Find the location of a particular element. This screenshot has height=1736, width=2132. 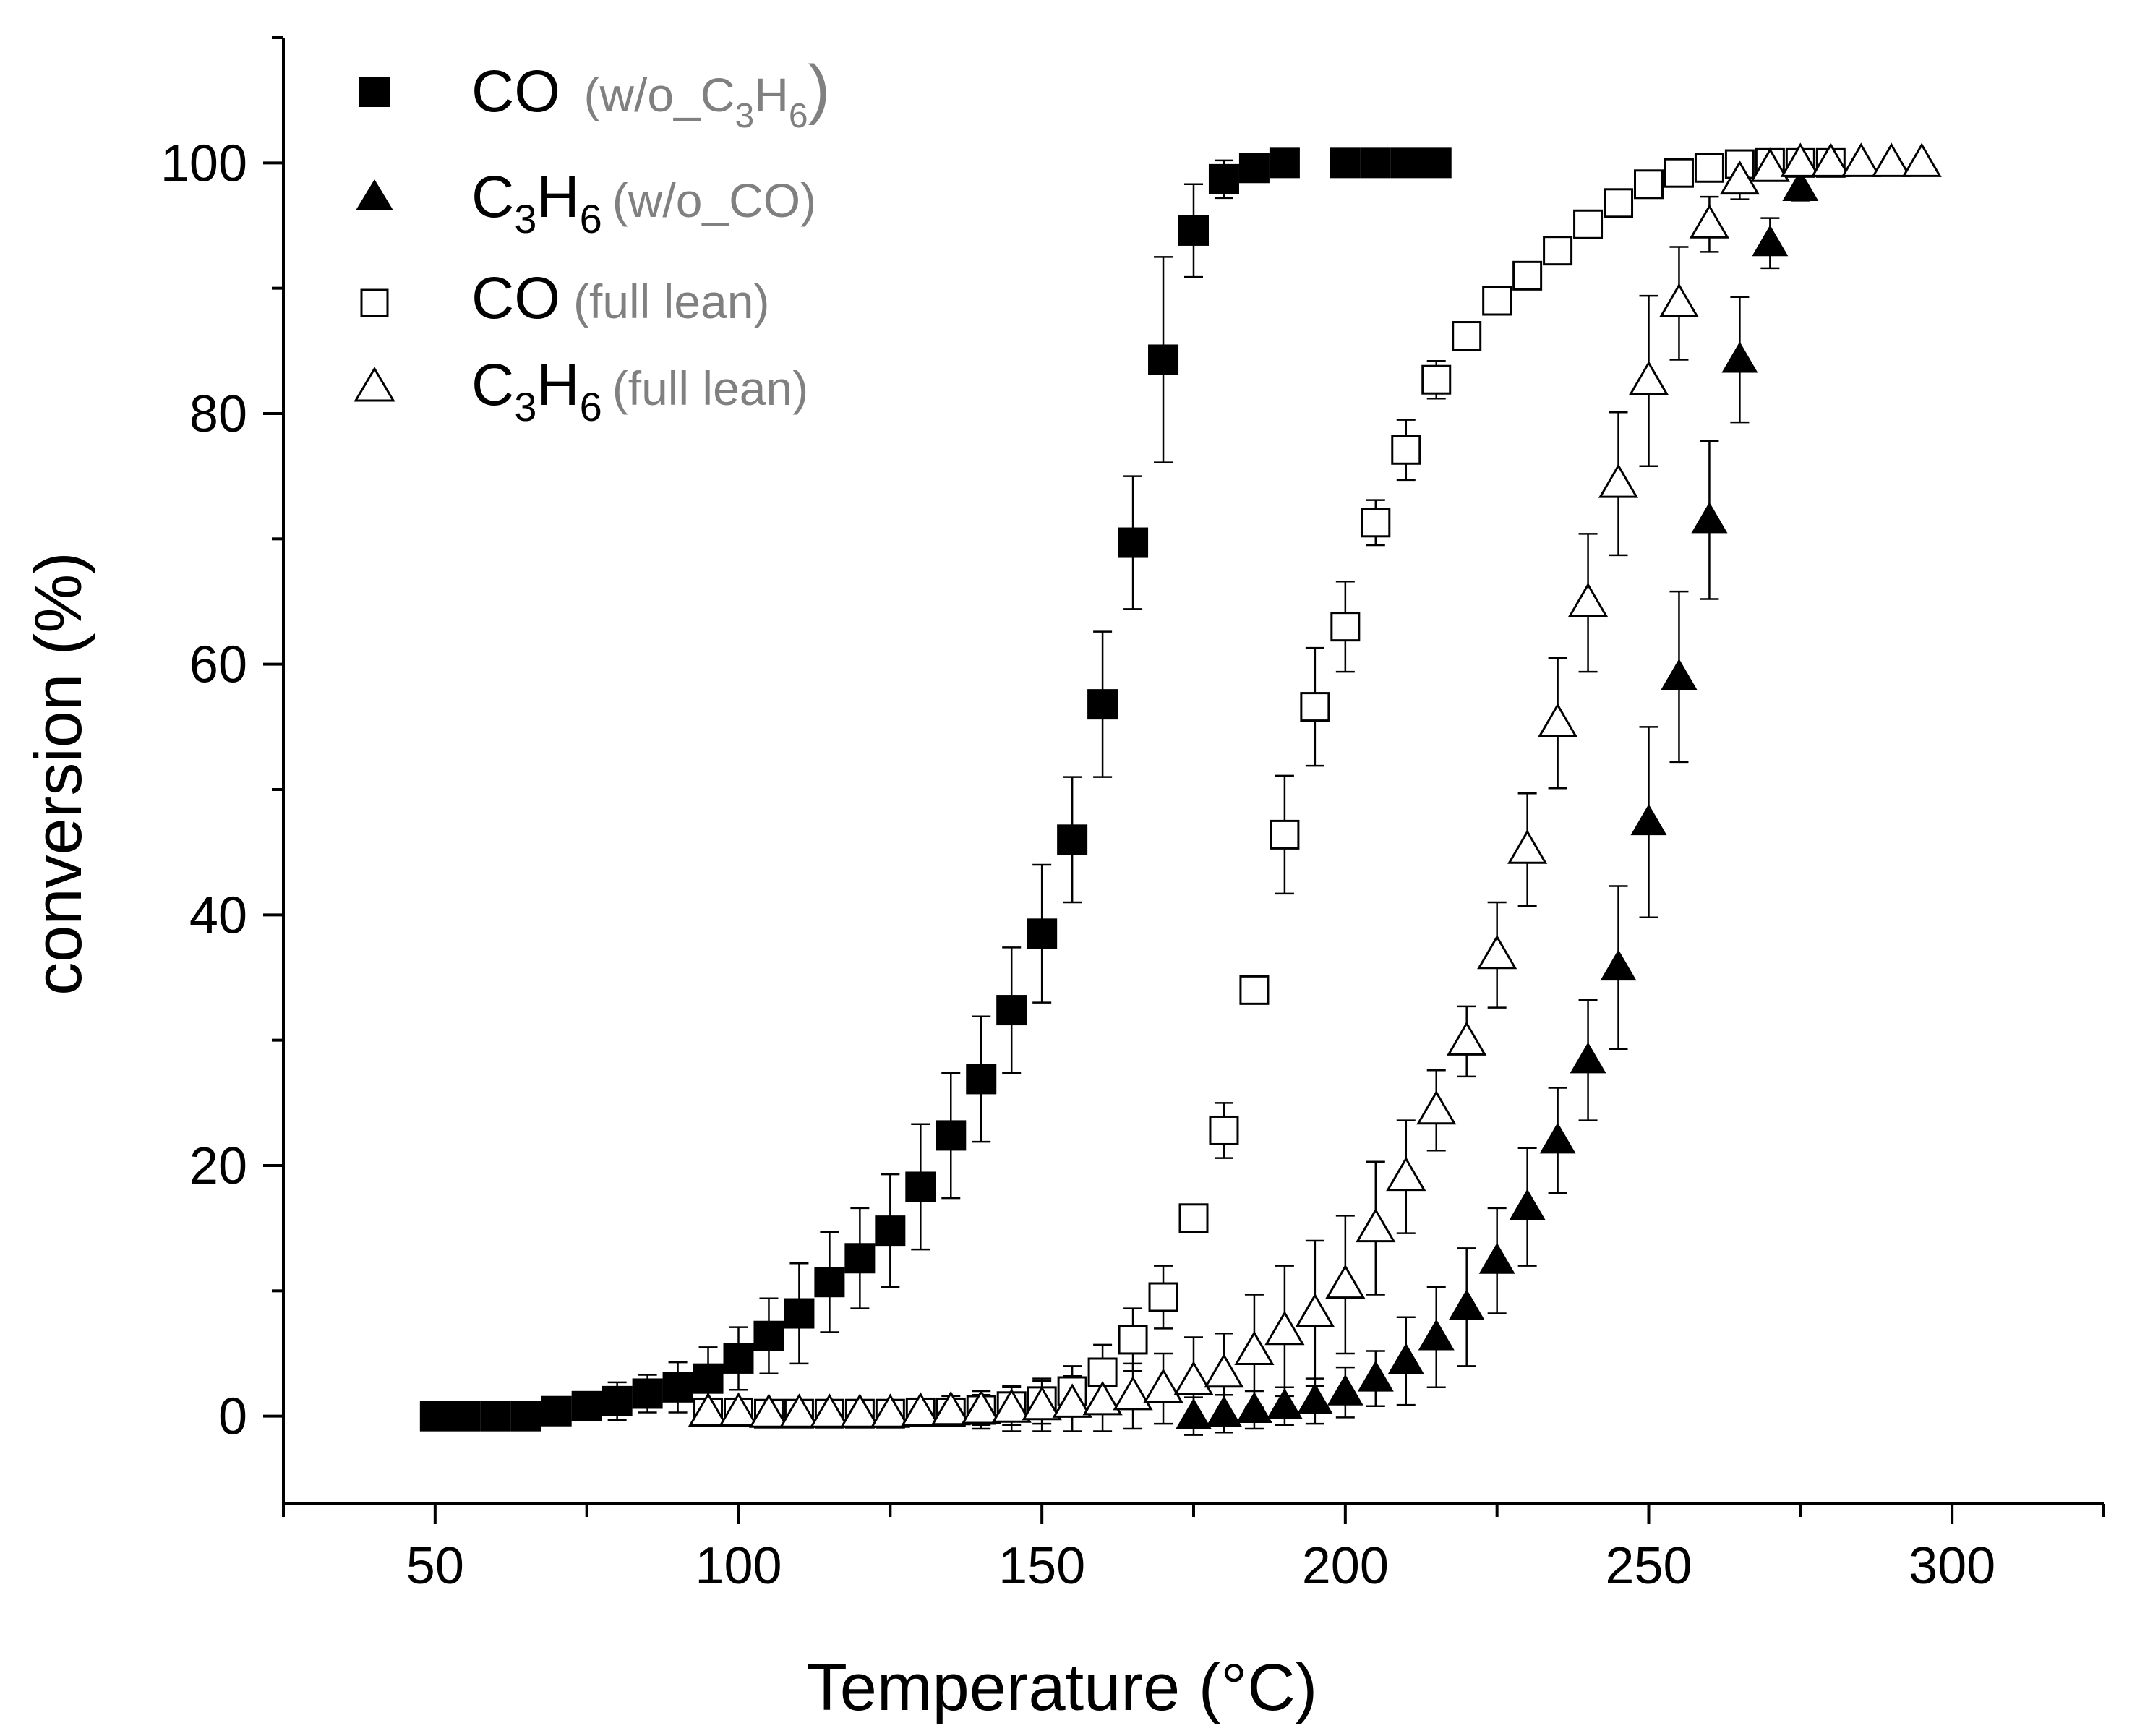

y-tick-label: 60 is located at coordinates (218, 665).